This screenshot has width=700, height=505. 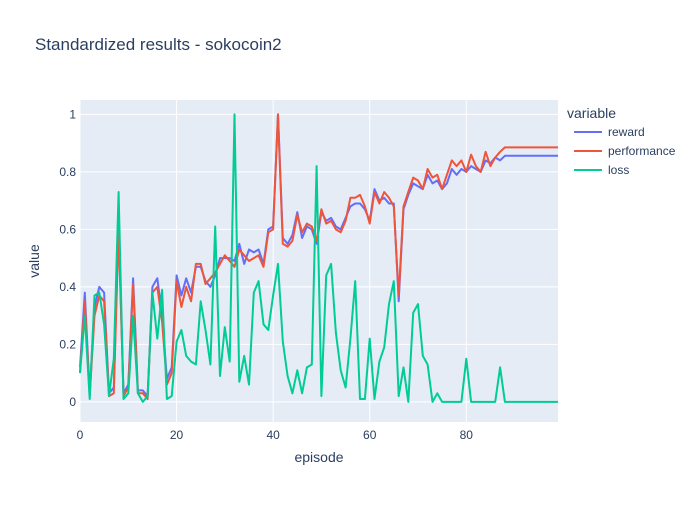 I want to click on legend-label: reward, so click(x=626, y=132).